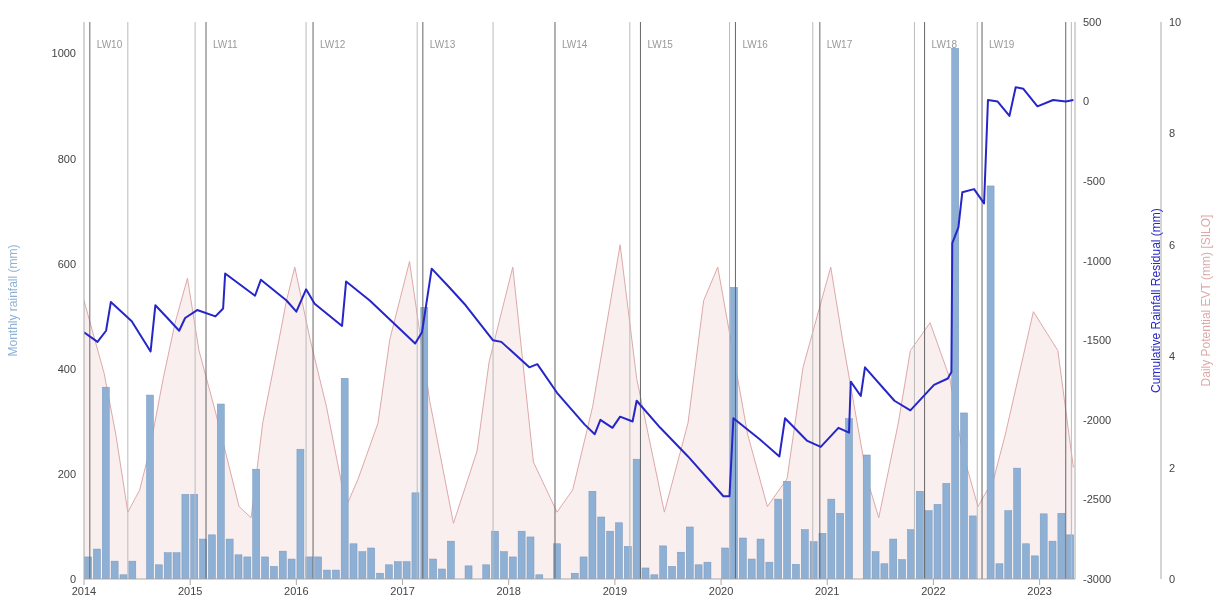  I want to click on ref-line-label: LW13, so click(442, 44).